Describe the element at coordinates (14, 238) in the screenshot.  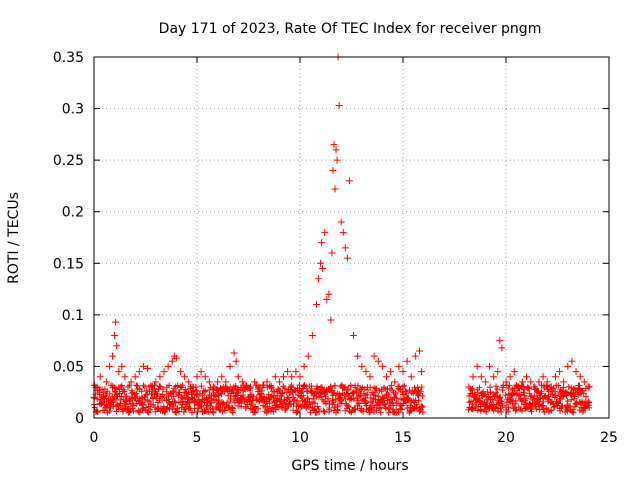
I see `y-axis-label: ROTI / TECUs` at that location.